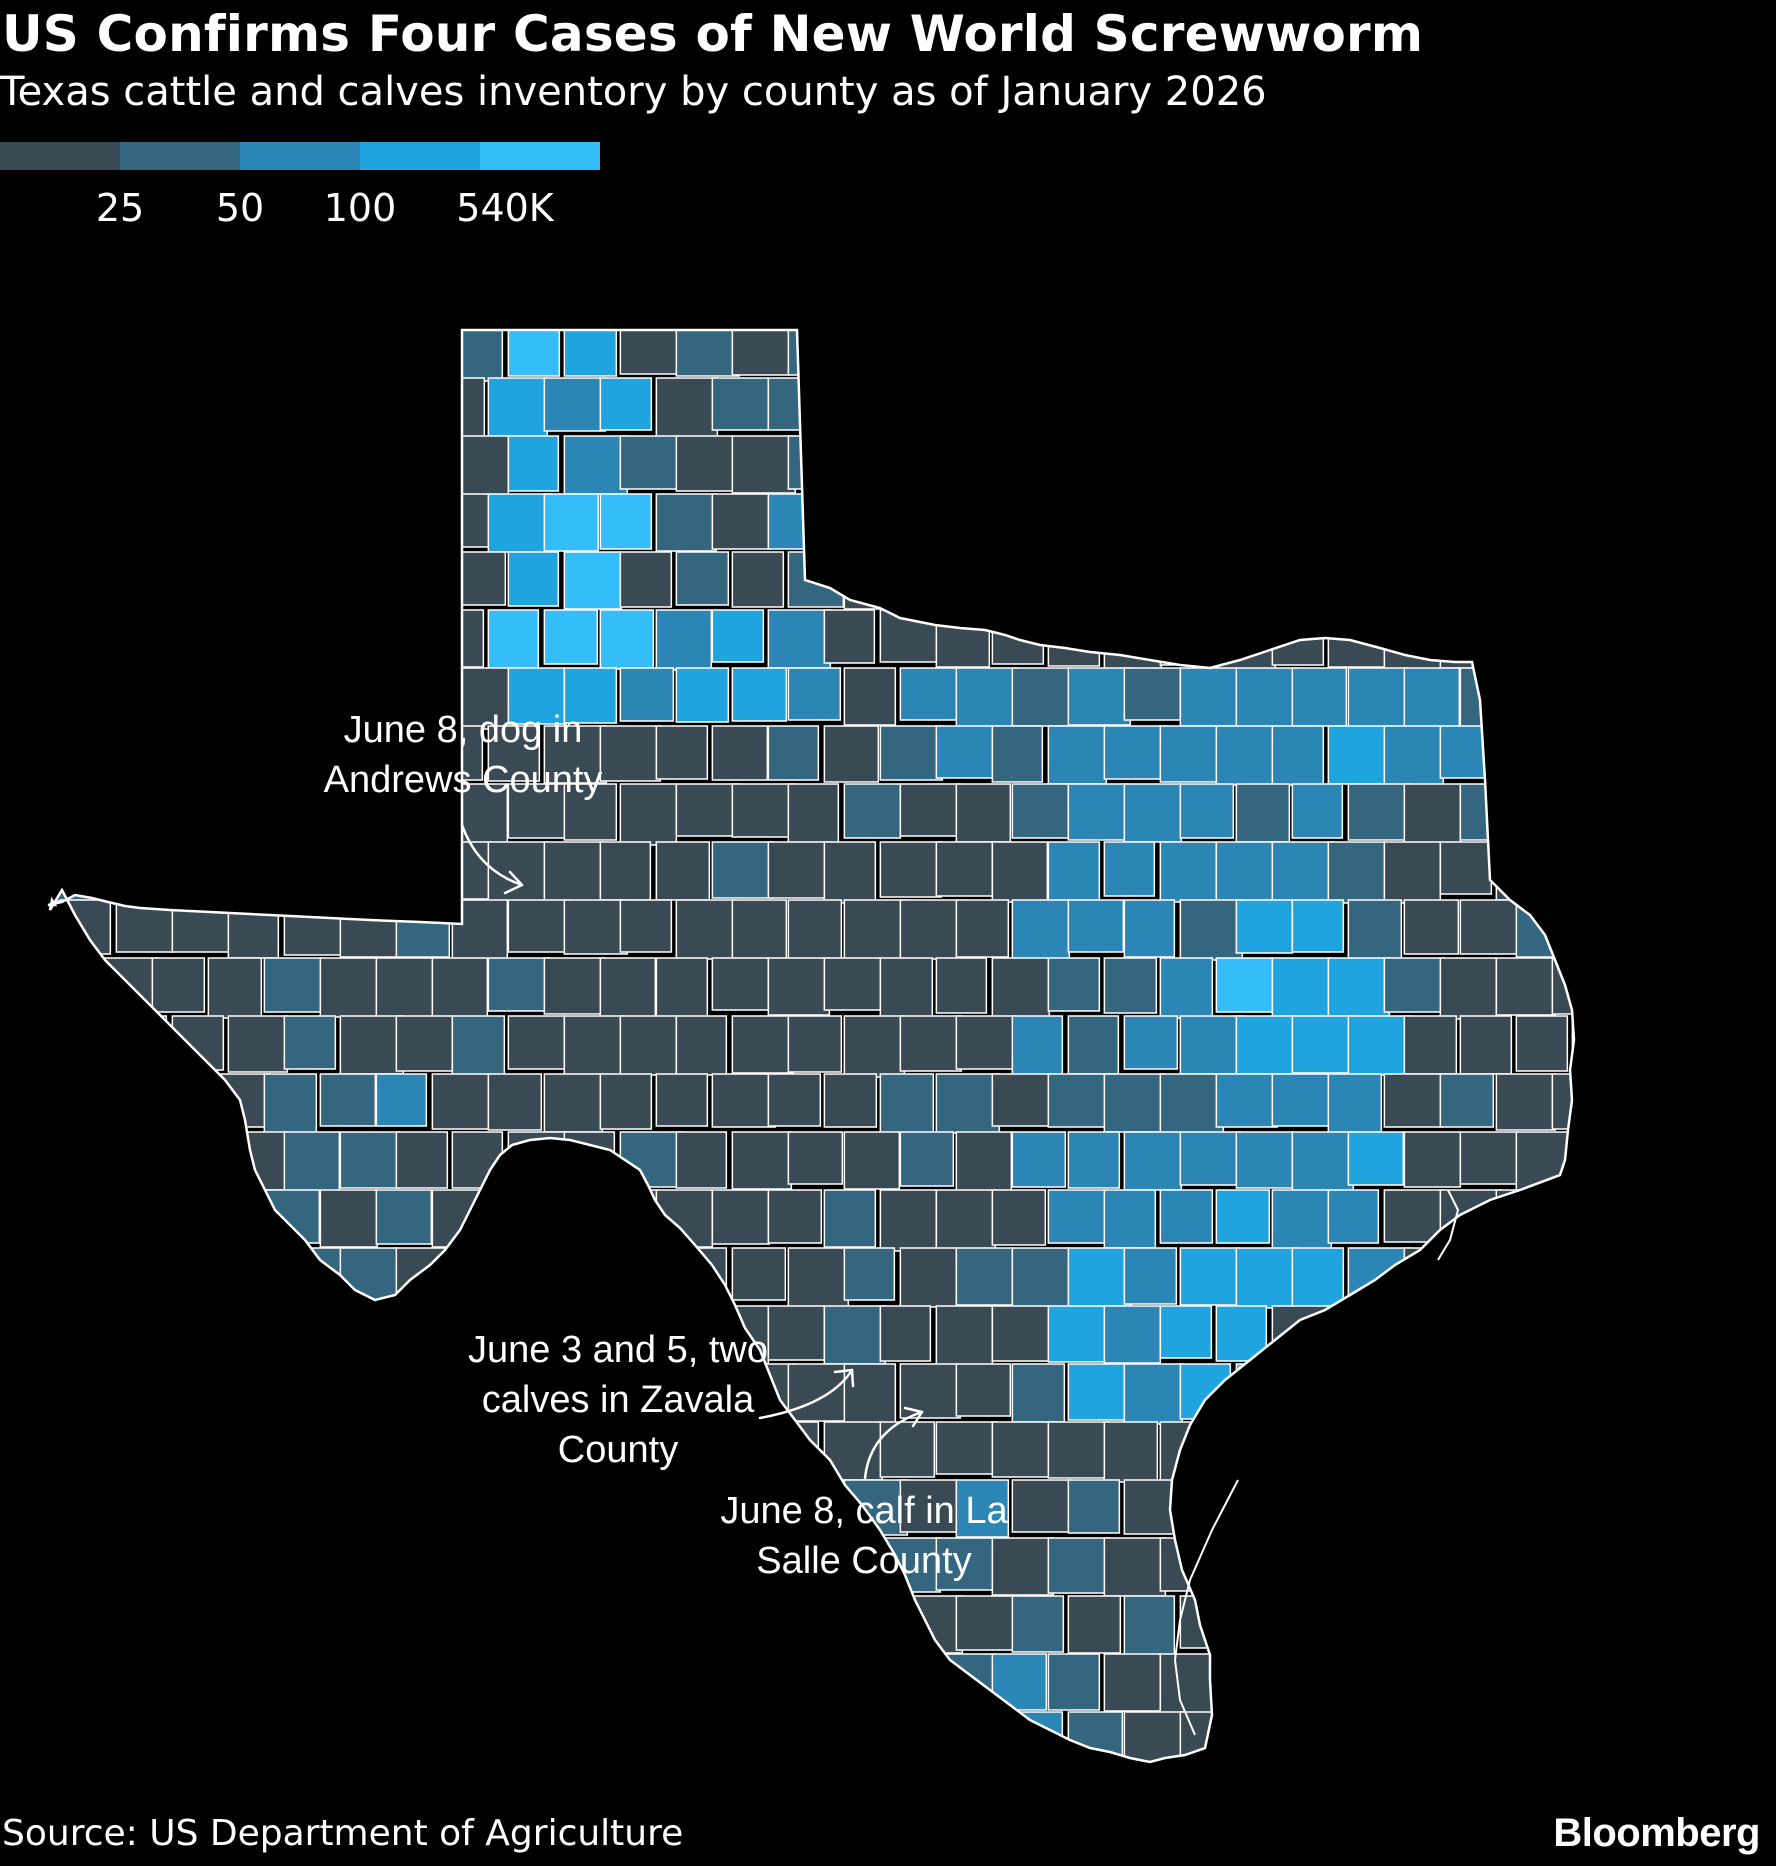 This screenshot has height=1866, width=1776. What do you see at coordinates (492, 855) in the screenshot?
I see `andrews-arrow` at bounding box center [492, 855].